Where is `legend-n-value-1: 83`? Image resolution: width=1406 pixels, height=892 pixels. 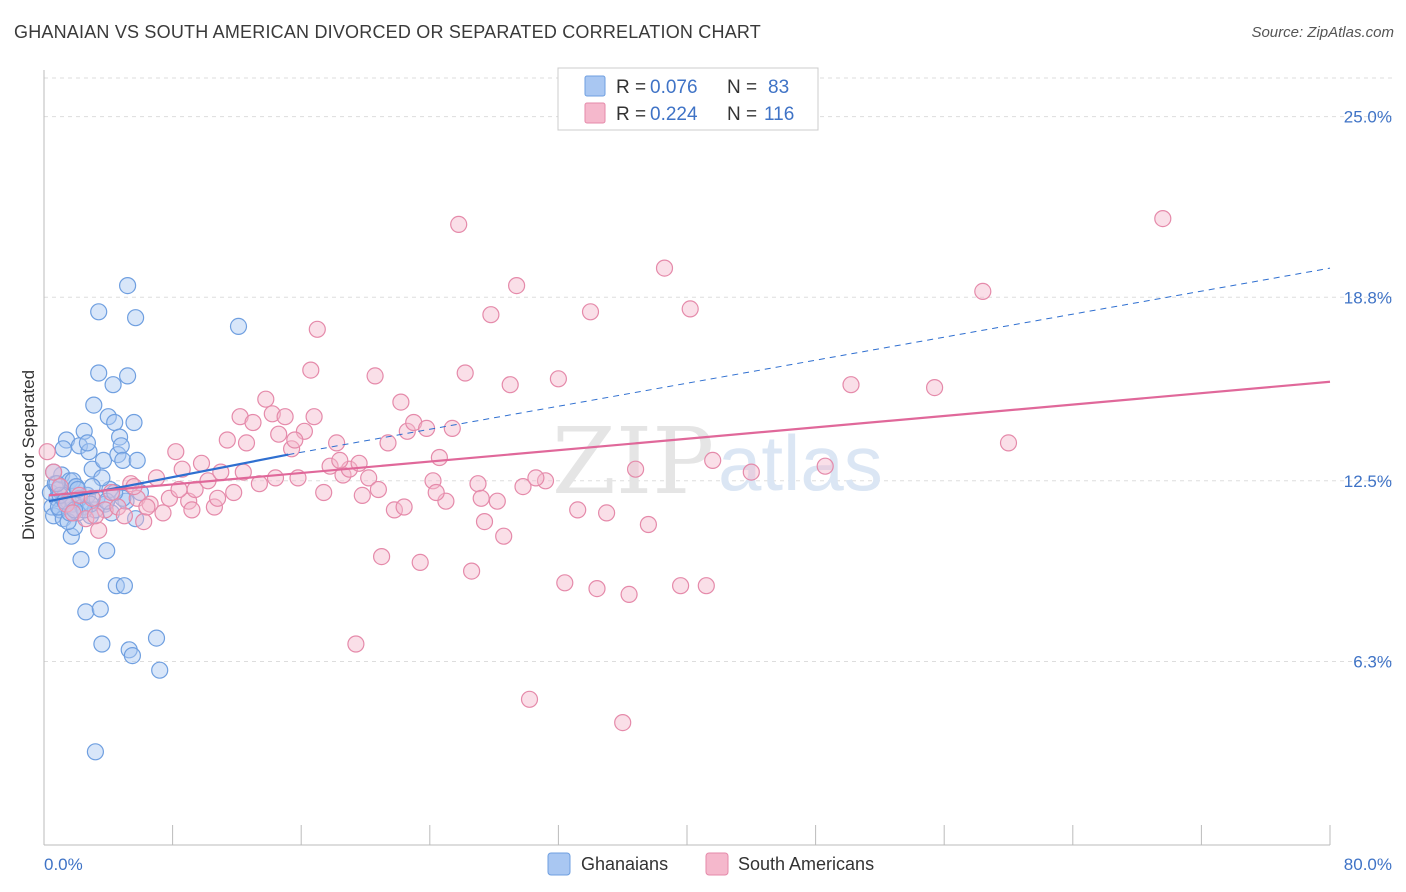
legend-n-value-1: 83 is located at coordinates (778, 87).